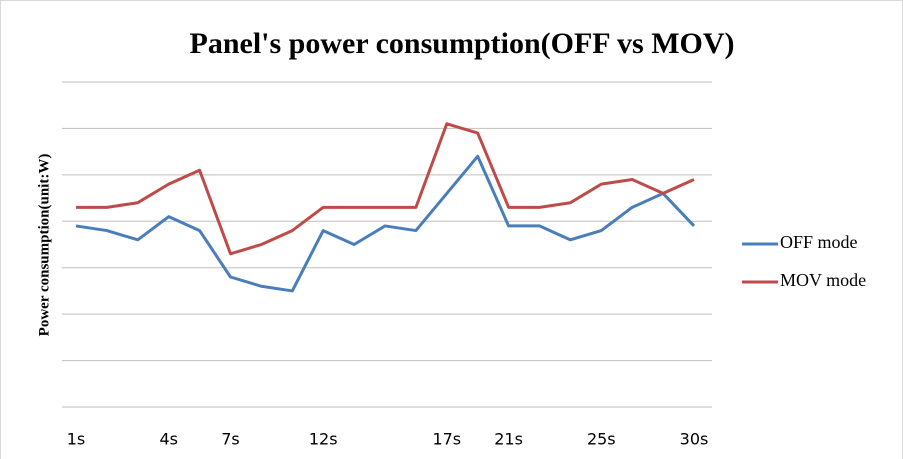 The height and width of the screenshot is (459, 903). I want to click on y-axis-label: Power consumption(unit:W), so click(44, 245).